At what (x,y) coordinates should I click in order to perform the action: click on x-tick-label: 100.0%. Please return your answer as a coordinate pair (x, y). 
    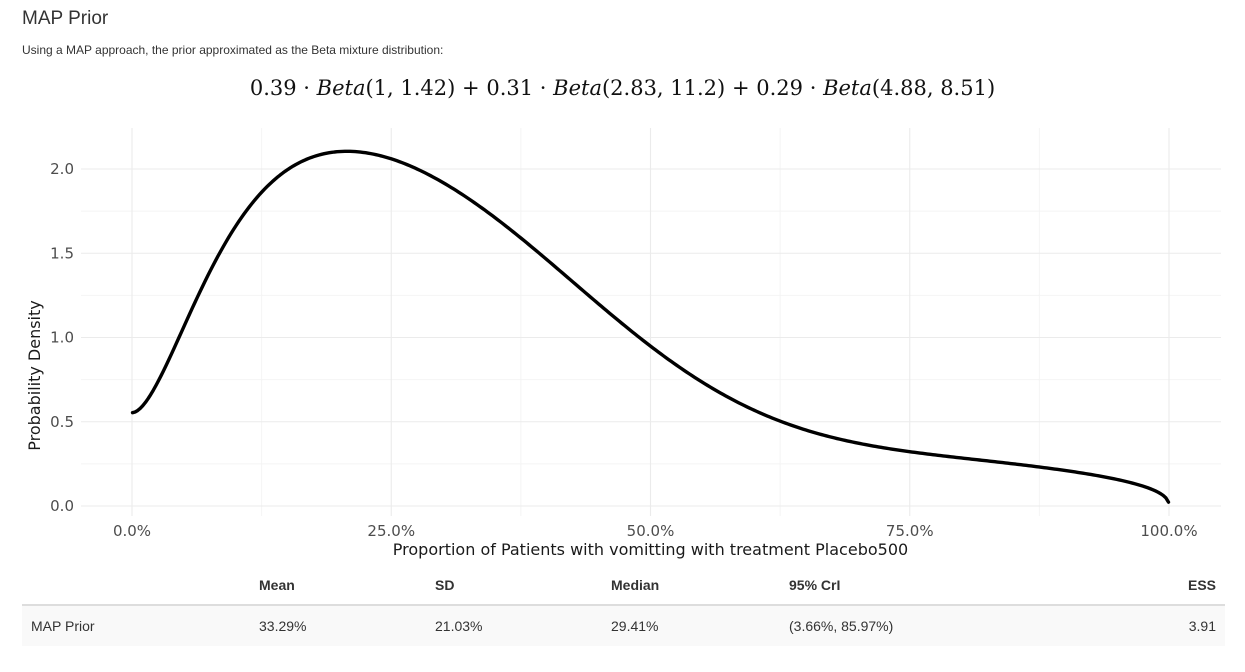
    Looking at the image, I should click on (1168, 531).